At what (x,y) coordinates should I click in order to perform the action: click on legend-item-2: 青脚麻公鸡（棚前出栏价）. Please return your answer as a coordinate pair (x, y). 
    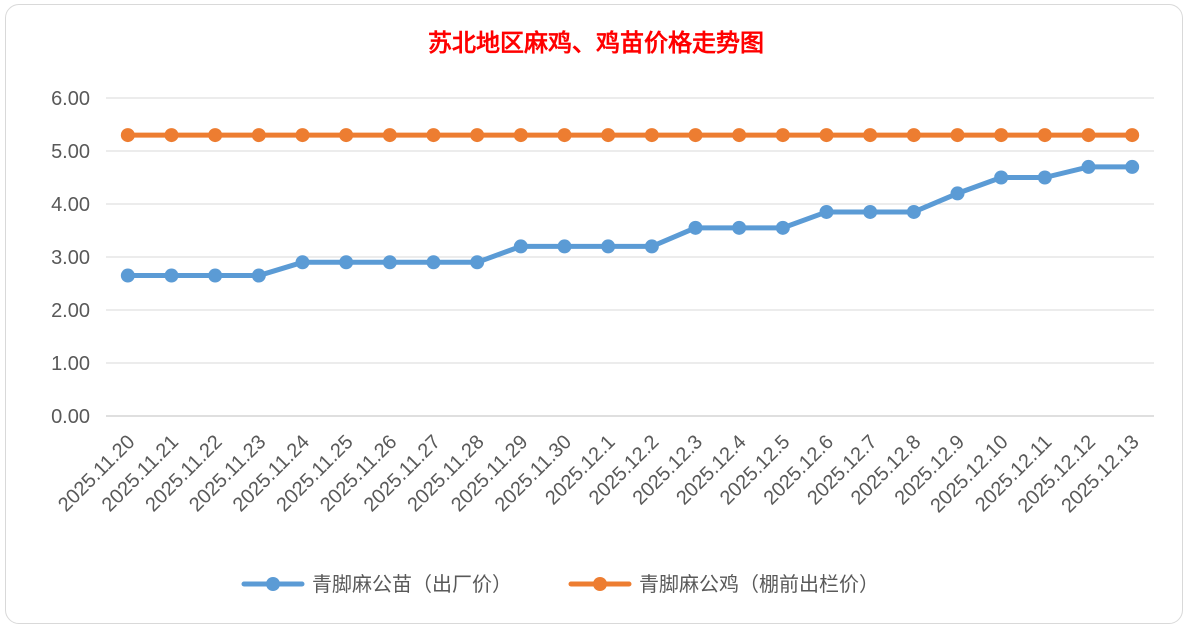
    Looking at the image, I should click on (723, 584).